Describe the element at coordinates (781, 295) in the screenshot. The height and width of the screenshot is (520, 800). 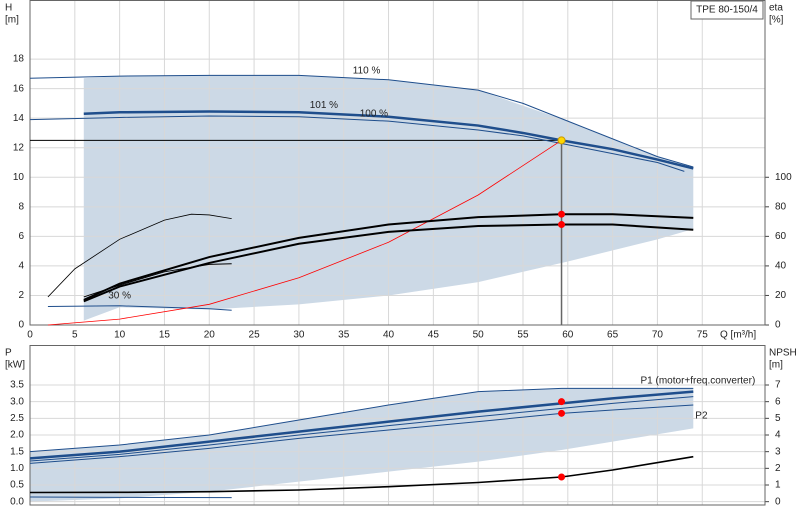
I see `y2-tick-label: 20` at that location.